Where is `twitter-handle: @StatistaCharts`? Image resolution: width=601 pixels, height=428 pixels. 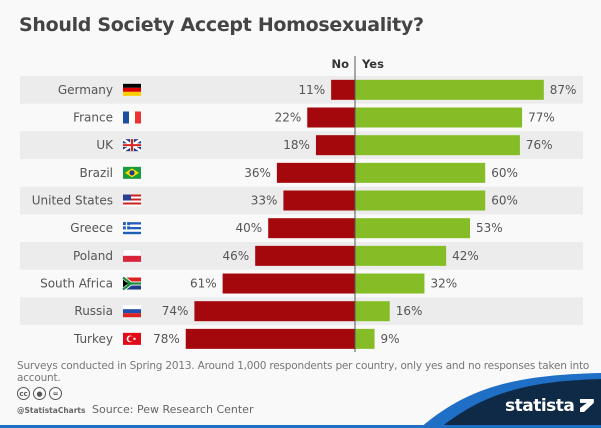
twitter-handle: @StatistaCharts is located at coordinates (51, 410).